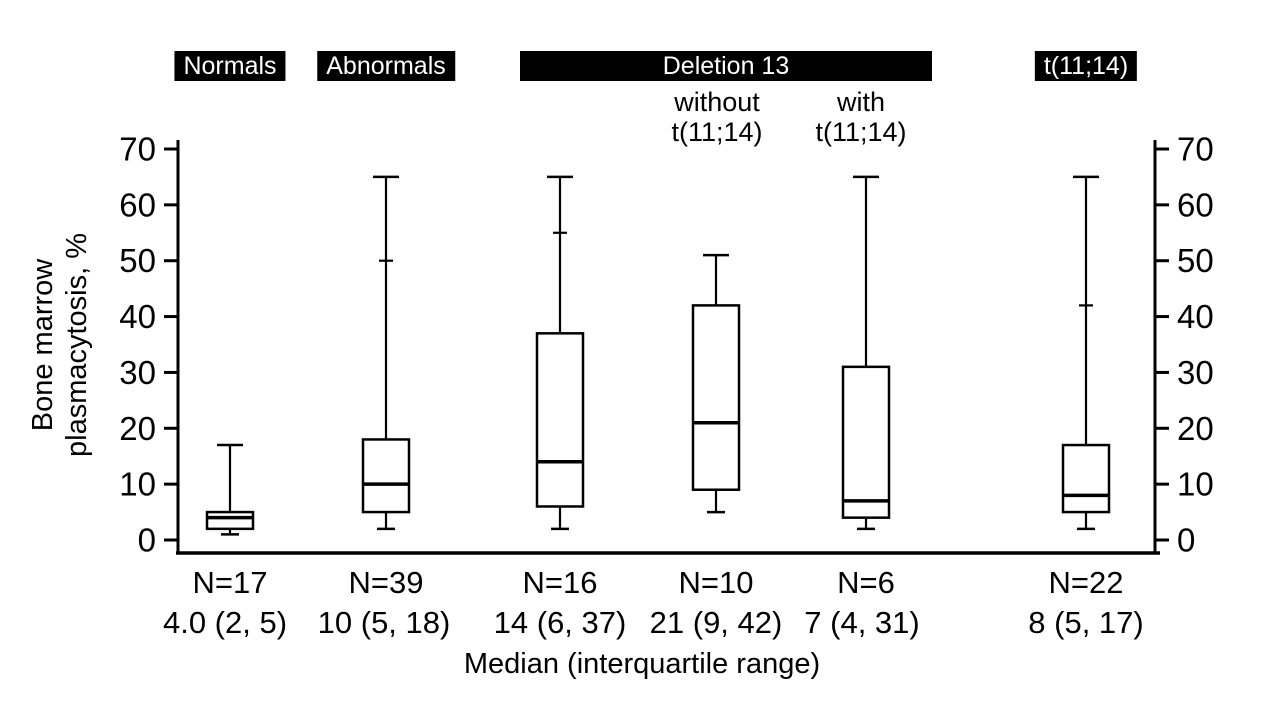 The height and width of the screenshot is (725, 1280). What do you see at coordinates (862, 622) in the screenshot?
I see `stat-label-with: 7 (4, 31)` at bounding box center [862, 622].